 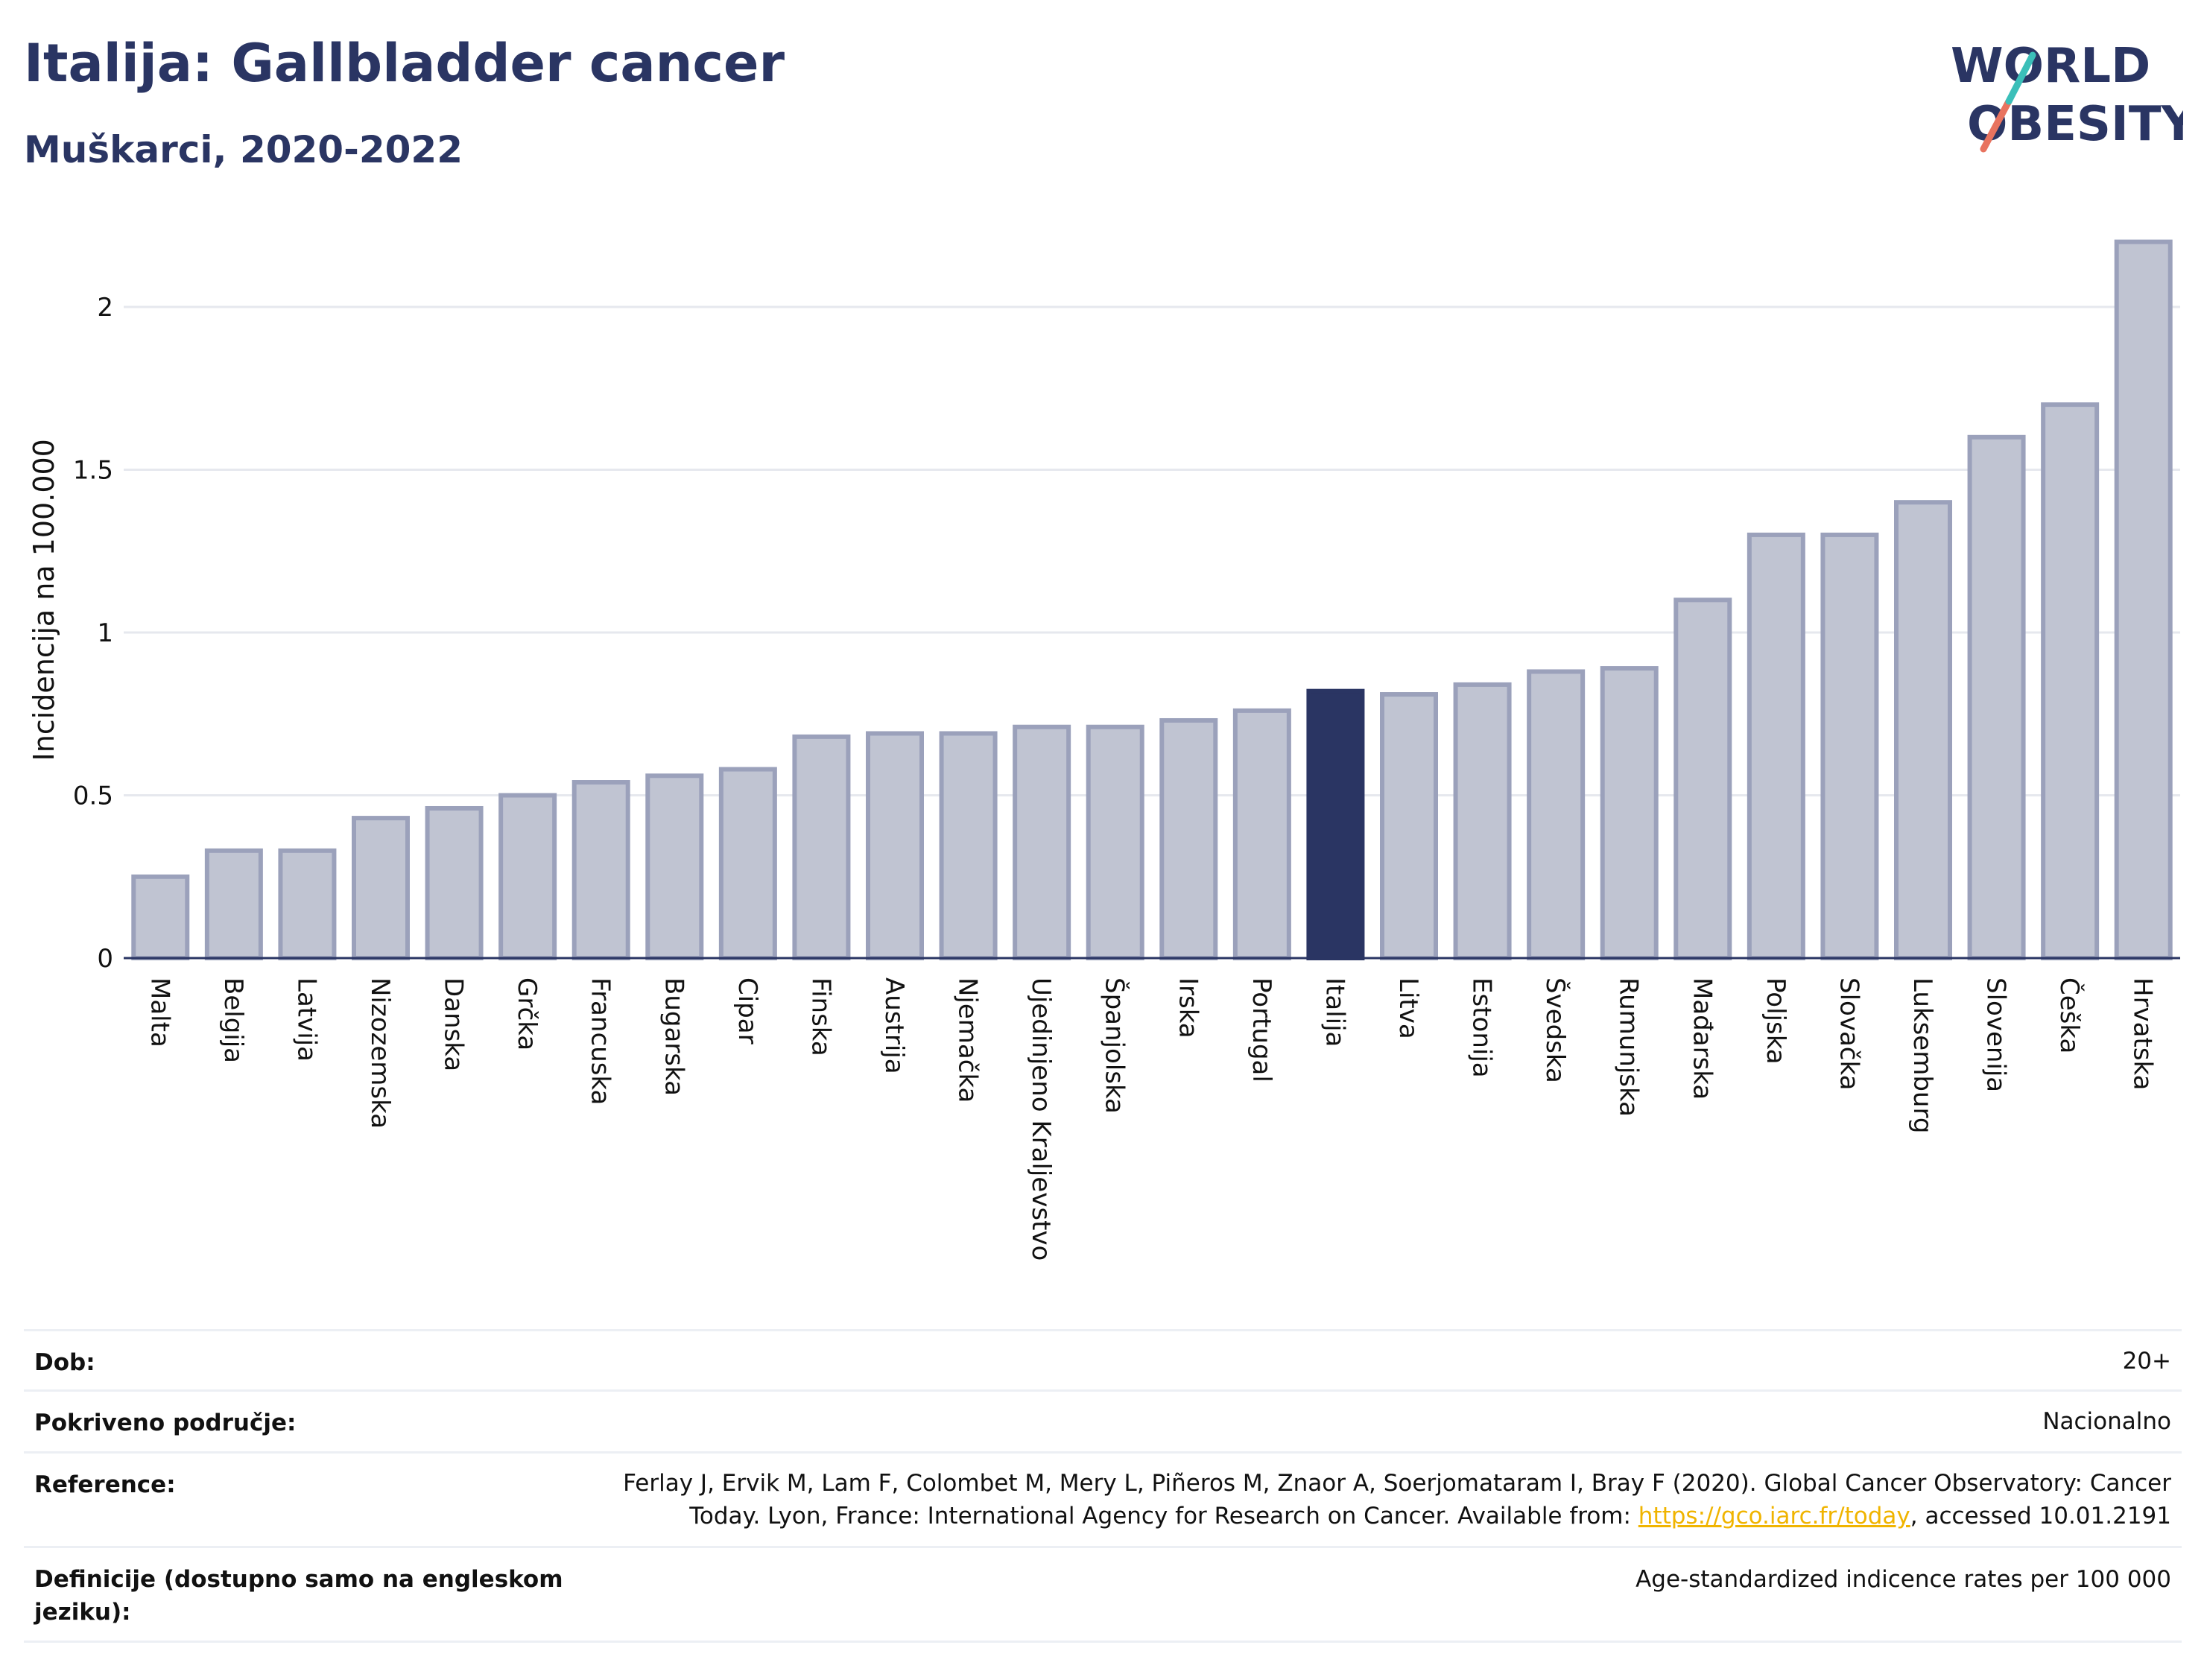 I want to click on logo-word-world: WORLD, so click(x=2050, y=66).